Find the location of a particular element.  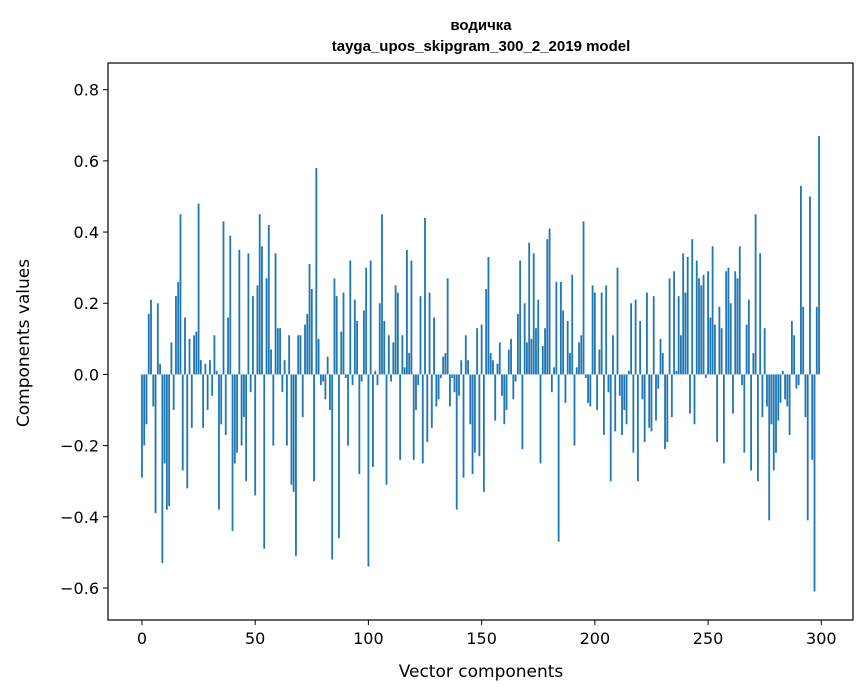

x-tick-label: 0 is located at coordinates (142, 638).